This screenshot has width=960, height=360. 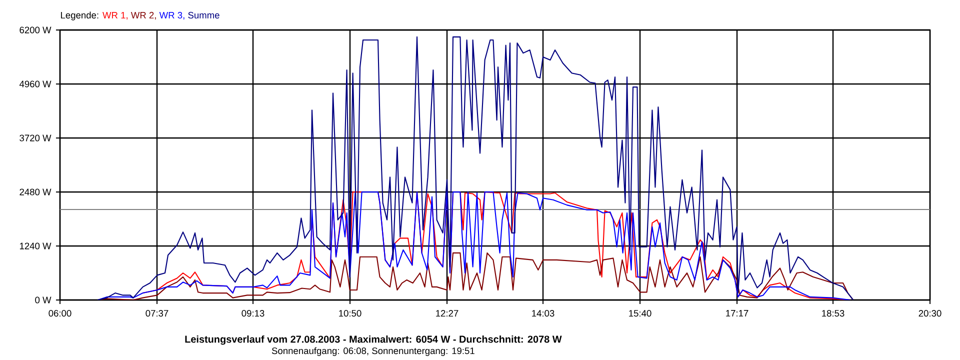 What do you see at coordinates (36, 138) in the screenshot?
I see `y-tick-label: 3720 W` at bounding box center [36, 138].